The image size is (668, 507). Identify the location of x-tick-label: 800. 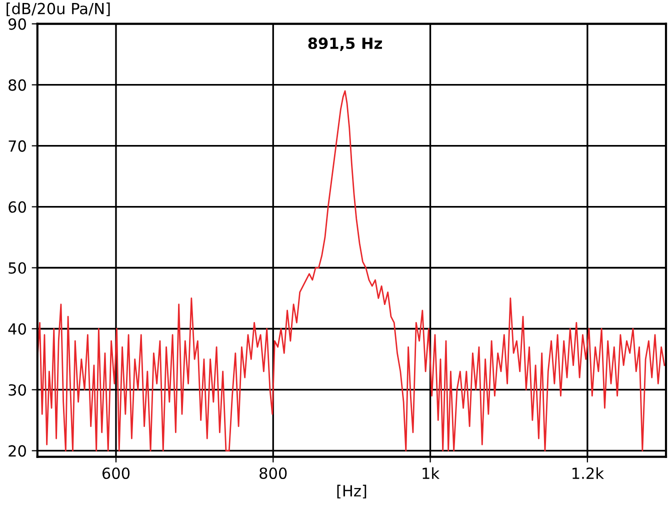
(273, 473).